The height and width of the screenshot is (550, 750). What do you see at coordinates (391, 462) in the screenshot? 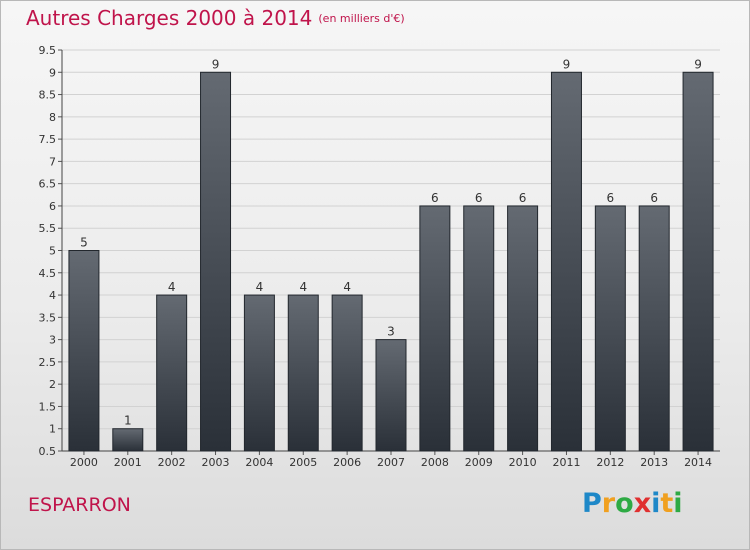
I see `x-tick-label: 2007` at bounding box center [391, 462].